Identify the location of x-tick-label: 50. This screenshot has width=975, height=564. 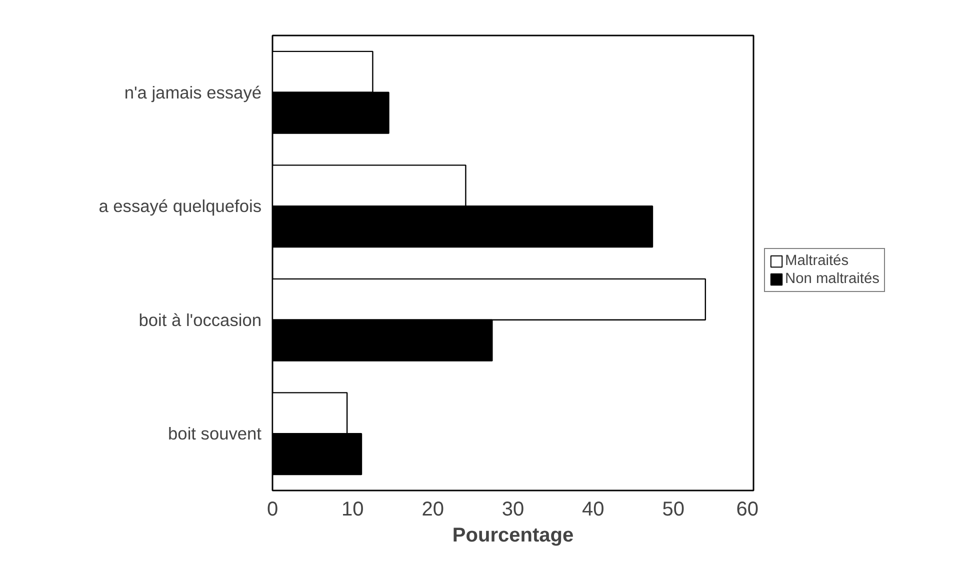
(673, 509).